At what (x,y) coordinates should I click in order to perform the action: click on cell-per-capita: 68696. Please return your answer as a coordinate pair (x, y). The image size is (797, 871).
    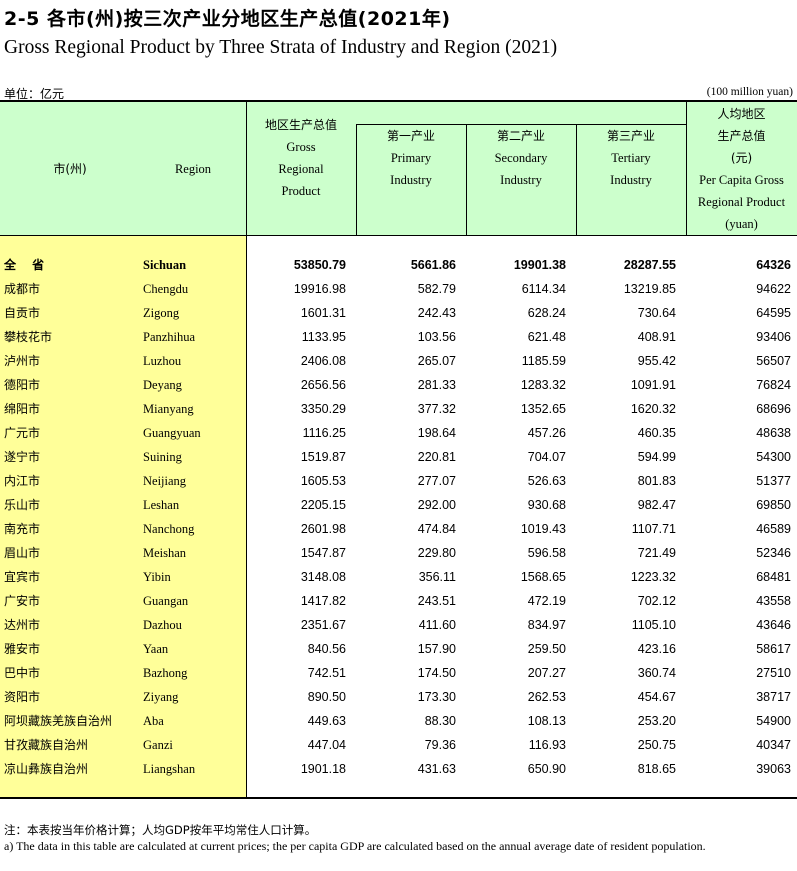
    Looking at the image, I should click on (773, 409).